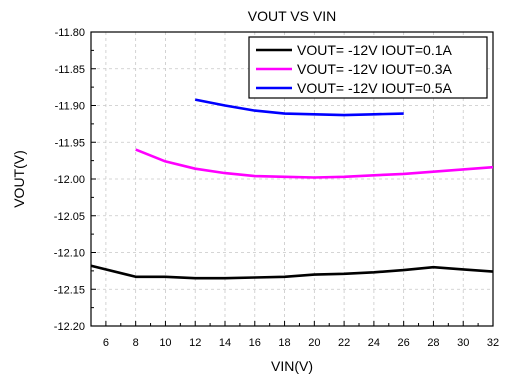 The image size is (505, 378). What do you see at coordinates (225, 343) in the screenshot?
I see `x-tick-label: 14` at bounding box center [225, 343].